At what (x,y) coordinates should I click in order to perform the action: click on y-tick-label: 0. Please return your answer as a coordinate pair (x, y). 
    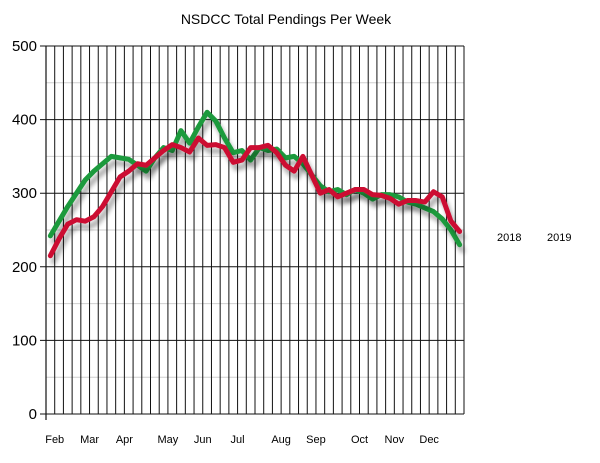
    Looking at the image, I should click on (33, 414).